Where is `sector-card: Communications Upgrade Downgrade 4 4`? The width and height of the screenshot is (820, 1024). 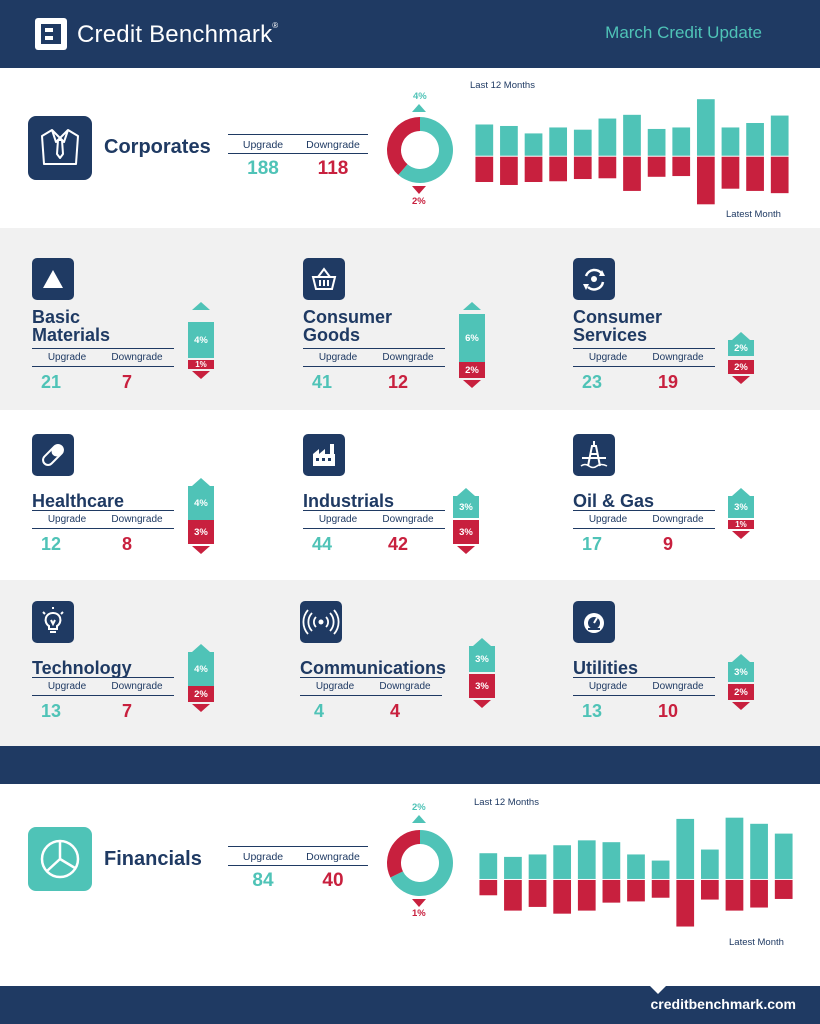
sector-card: Communications Upgrade Downgrade 4 4 is located at coordinates (420, 676).